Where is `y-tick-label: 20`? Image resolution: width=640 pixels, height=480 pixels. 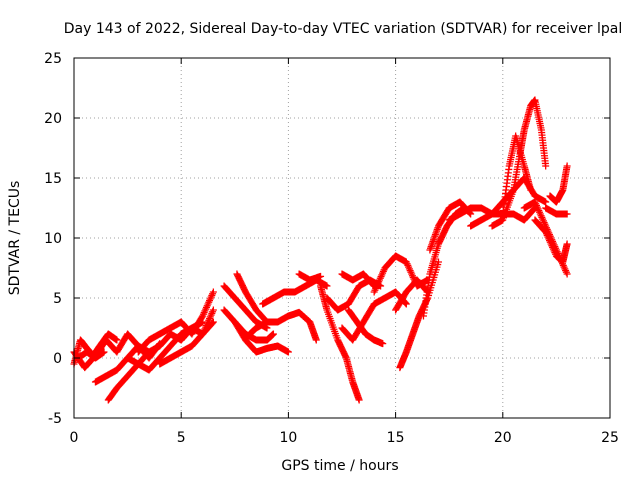 y-tick-label: 20 is located at coordinates (53, 119).